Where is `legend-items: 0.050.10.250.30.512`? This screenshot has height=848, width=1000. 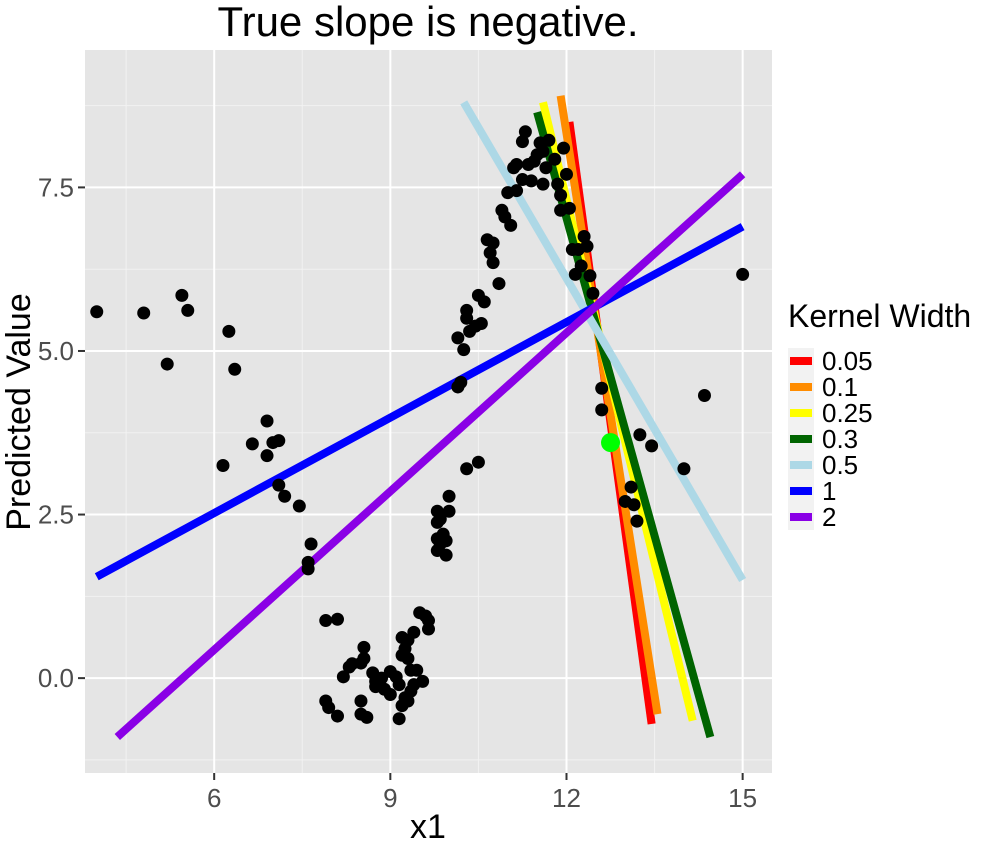
legend-items: 0.050.10.250.30.512 is located at coordinates (830, 439).